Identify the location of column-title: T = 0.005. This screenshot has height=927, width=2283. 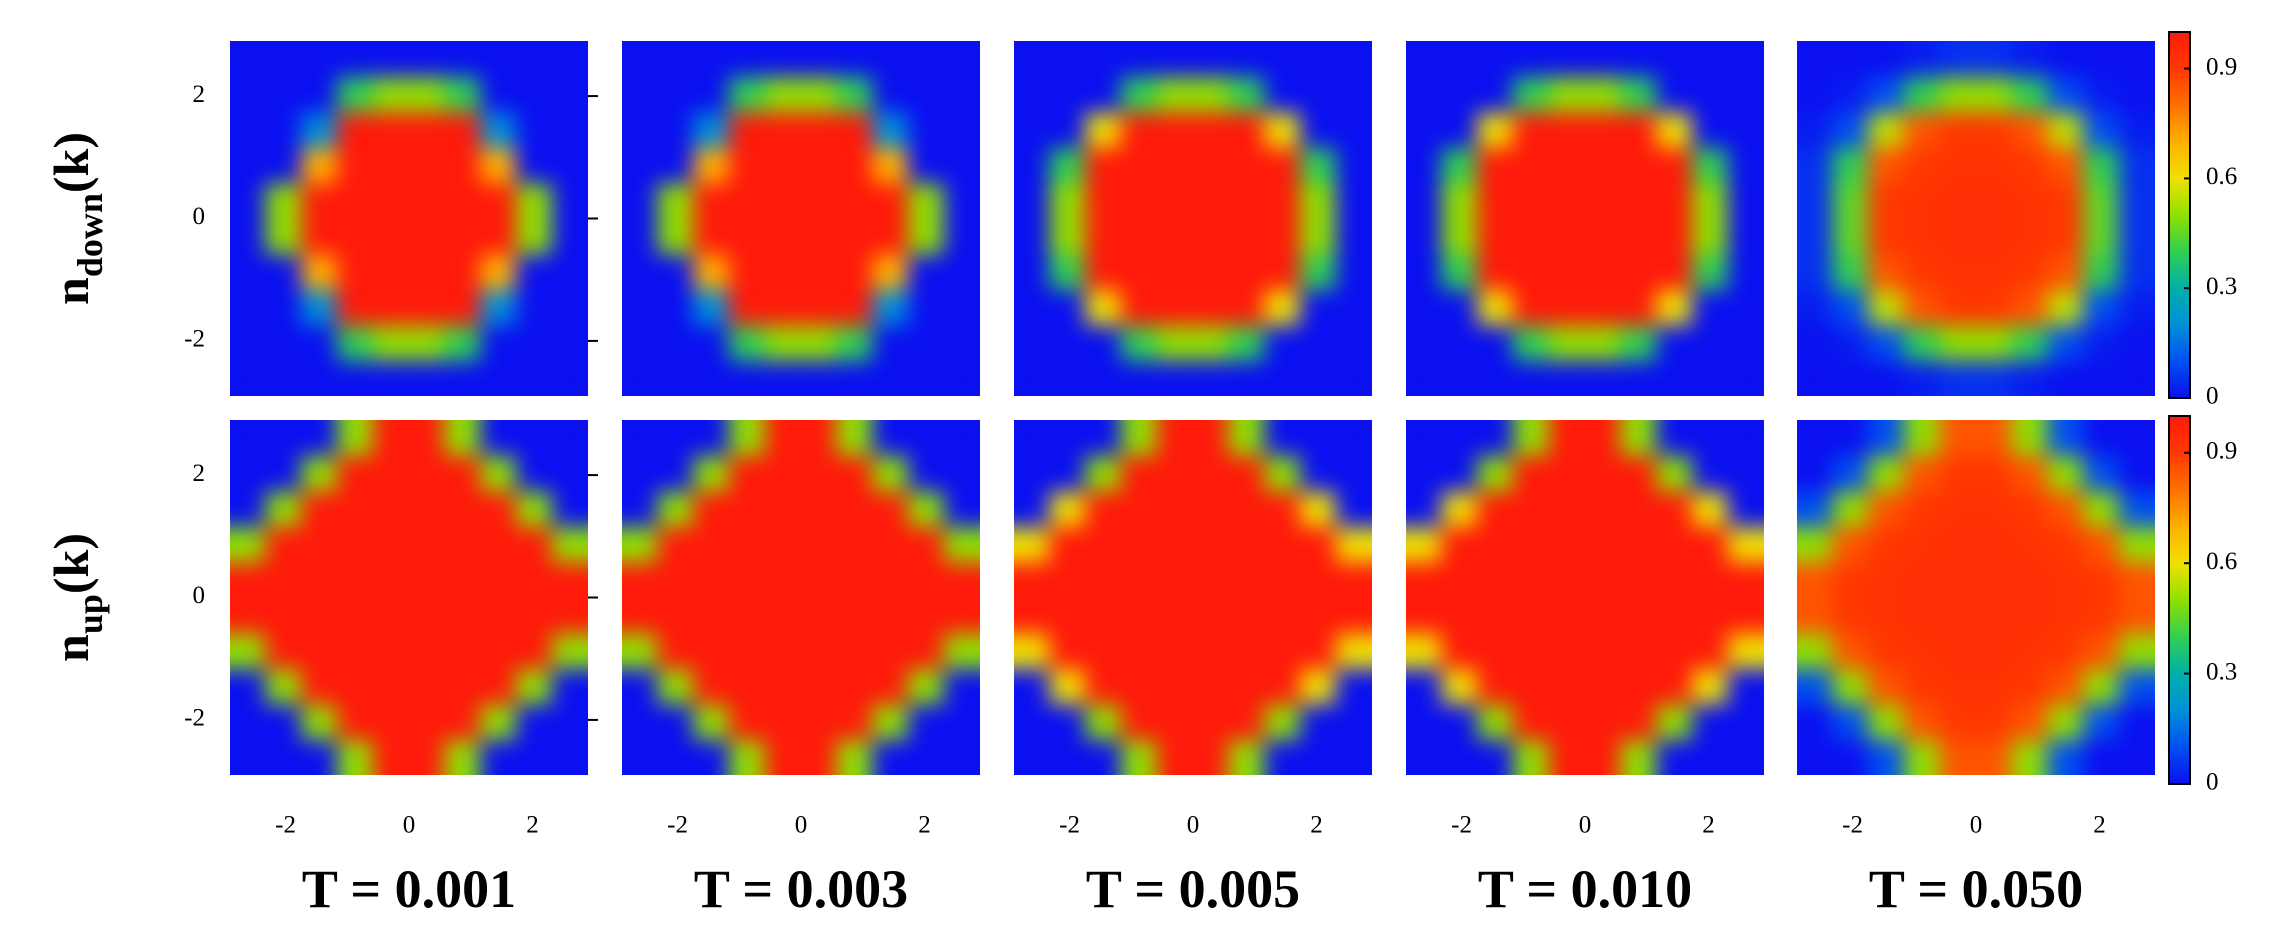
(1193, 889).